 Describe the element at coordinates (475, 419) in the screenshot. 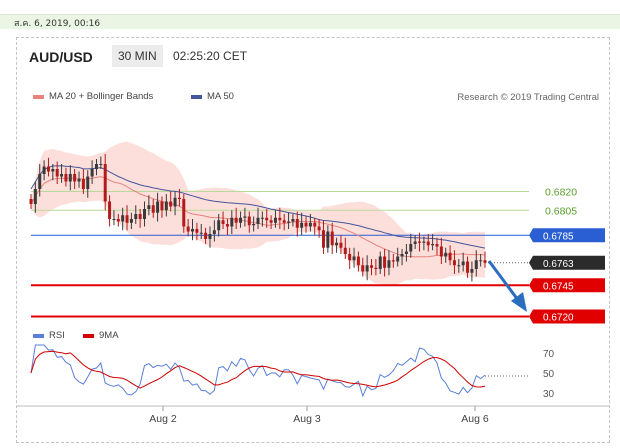

I see `x-tick-label: Aug 6` at that location.